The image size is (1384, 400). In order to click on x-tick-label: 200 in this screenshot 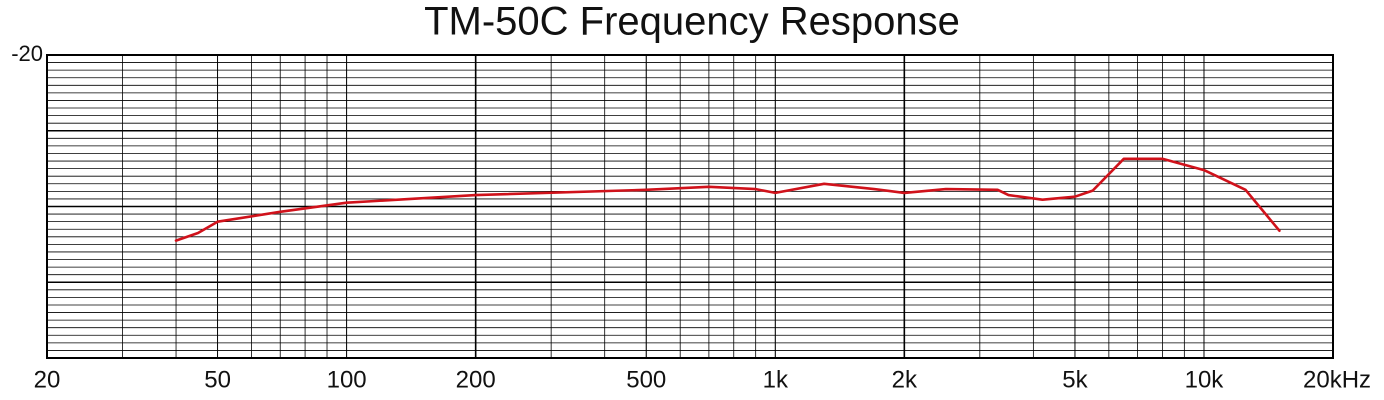, I will do `click(476, 379)`.